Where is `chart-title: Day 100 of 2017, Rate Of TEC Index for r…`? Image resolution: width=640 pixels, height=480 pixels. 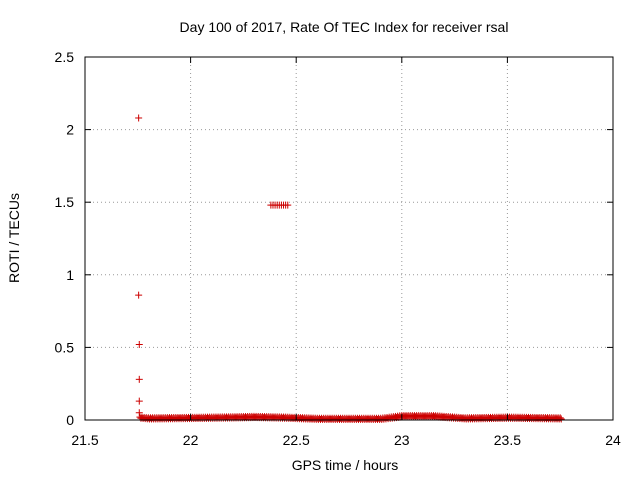 chart-title: Day 100 of 2017, Rate Of TEC Index for r… is located at coordinates (344, 27).